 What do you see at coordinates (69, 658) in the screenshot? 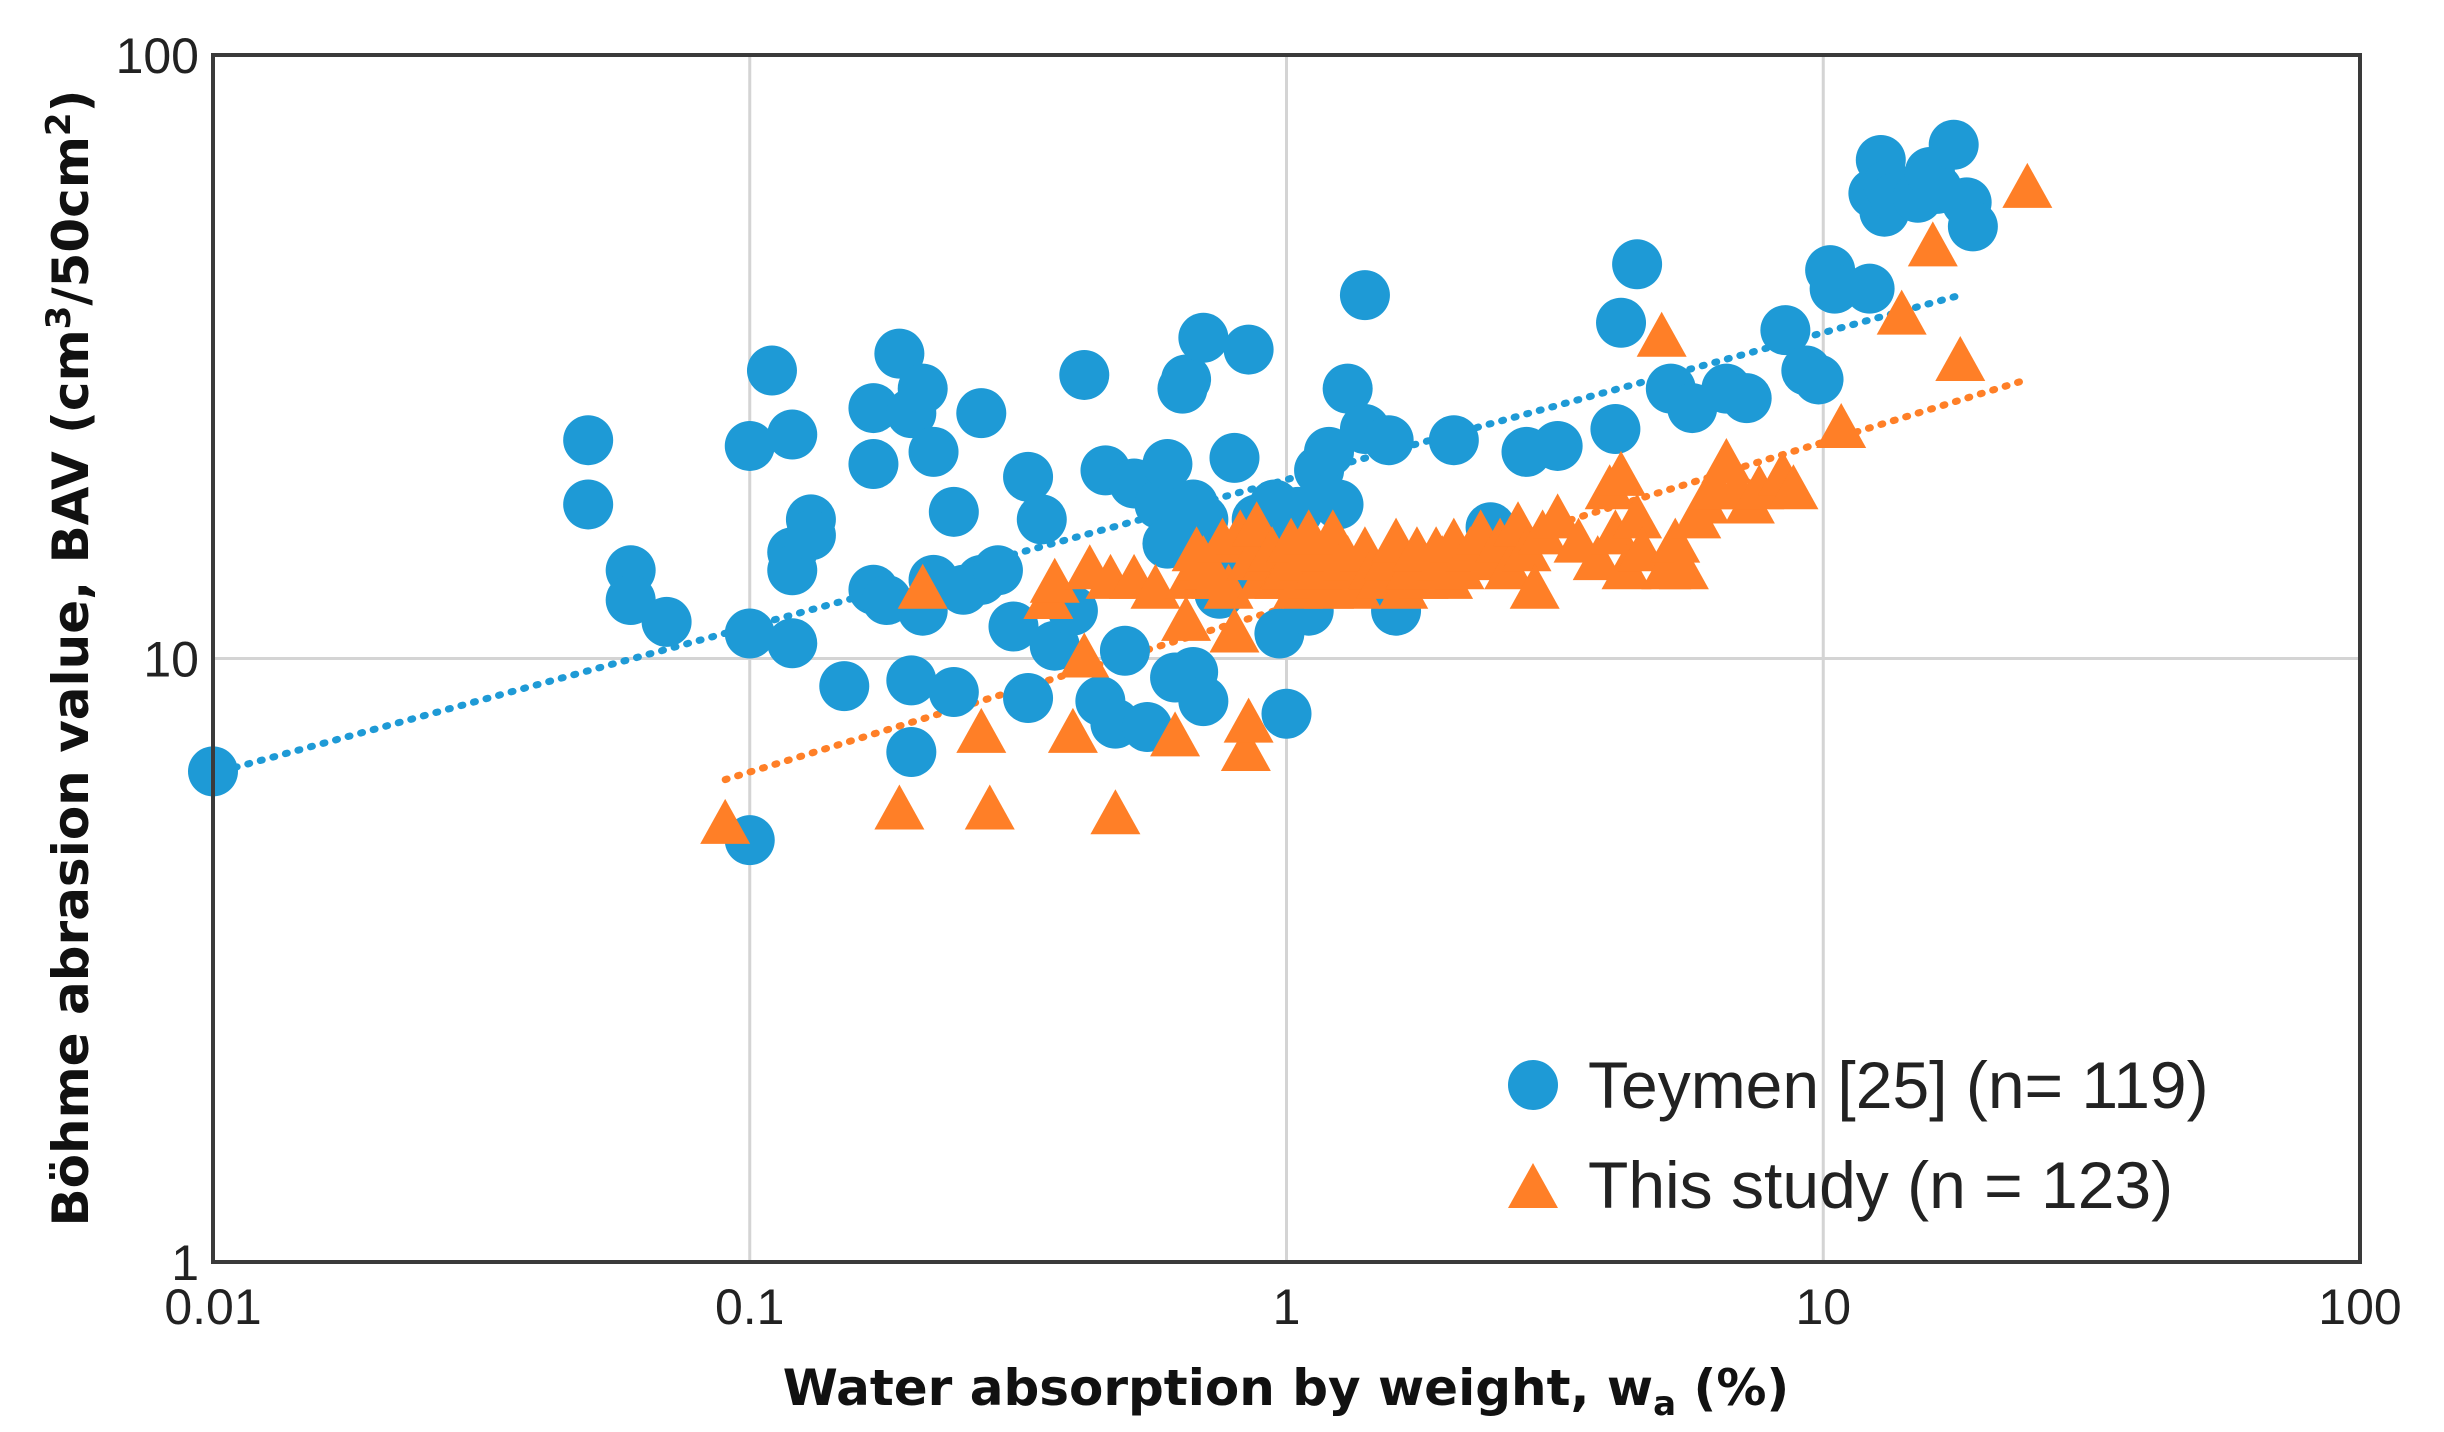
I see `y-axis-title: Böhme abrasion value, BAV (cm3/50cm2)` at bounding box center [69, 658].